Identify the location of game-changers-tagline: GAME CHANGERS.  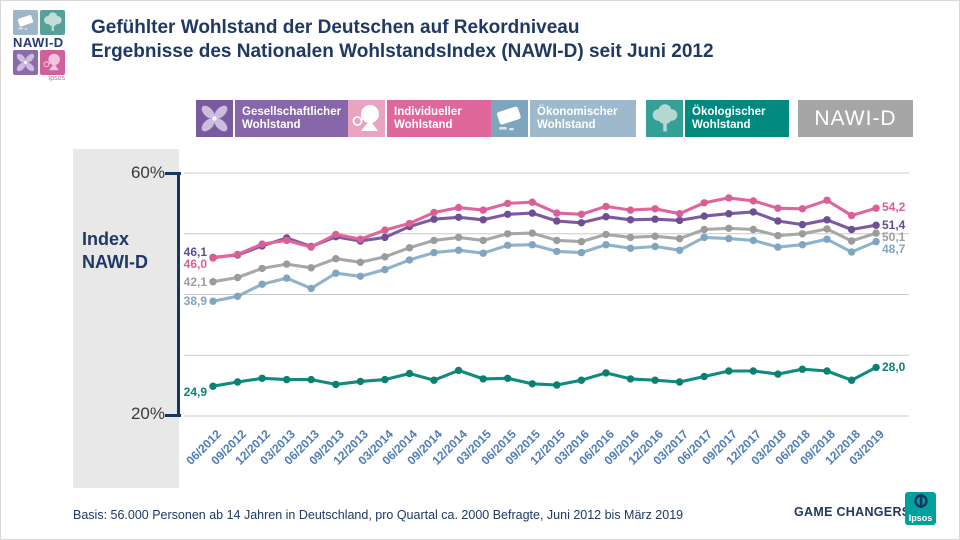
(852, 512).